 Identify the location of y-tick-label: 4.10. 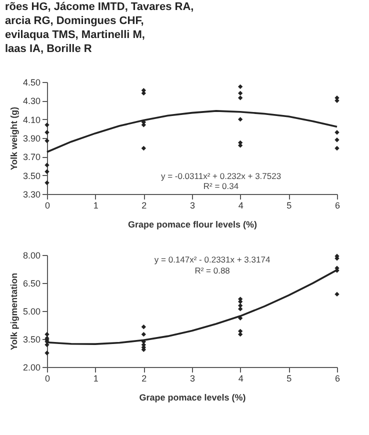
(31, 119).